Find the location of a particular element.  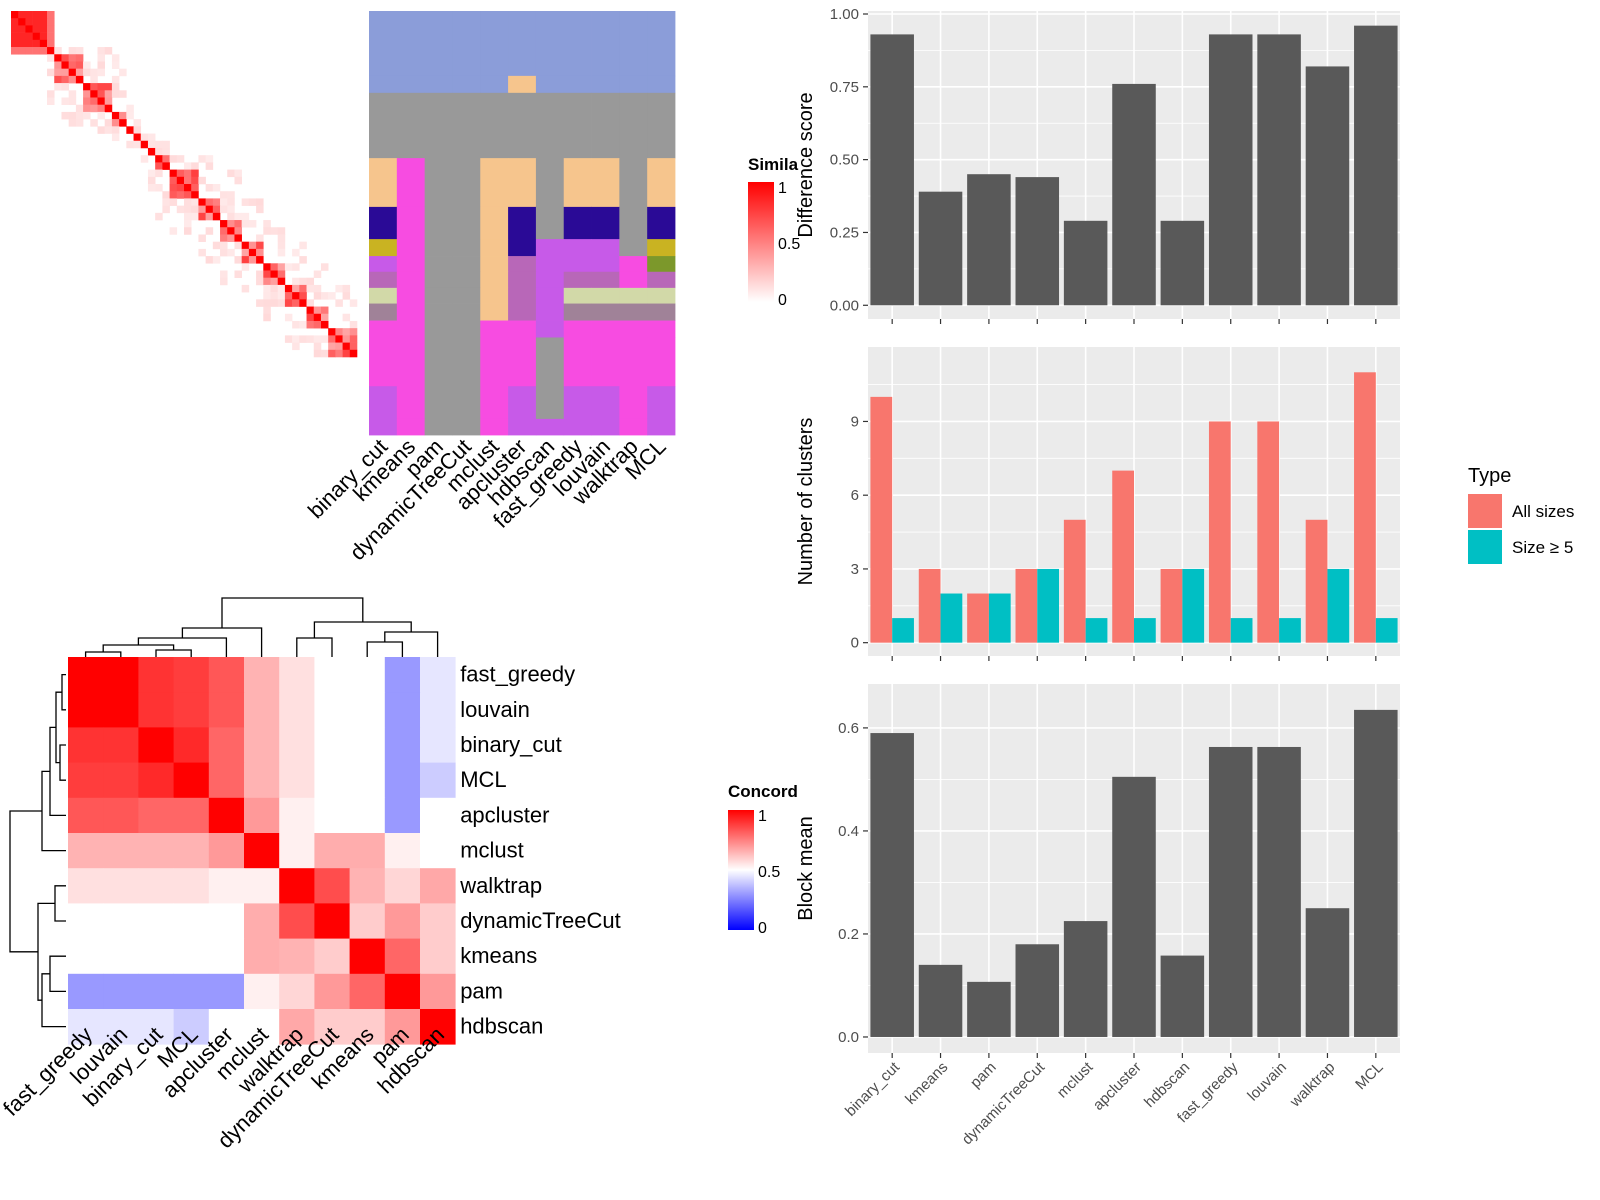

concordance-legend-tick-05: 0.5 is located at coordinates (769, 872).